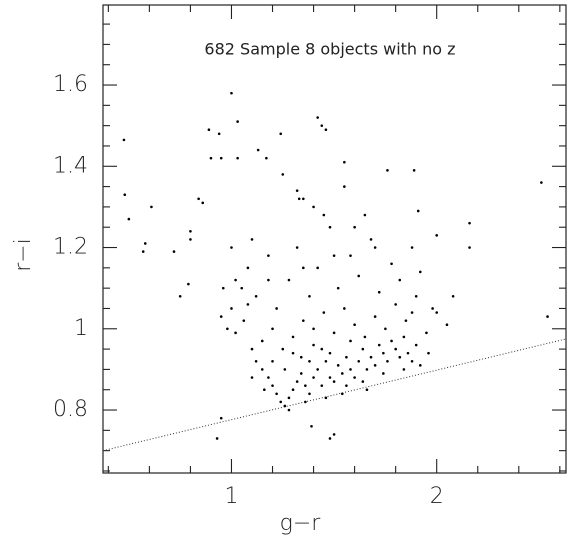 The width and height of the screenshot is (568, 539). Describe the element at coordinates (70, 409) in the screenshot. I see `y-tick-label: 0.8` at that location.